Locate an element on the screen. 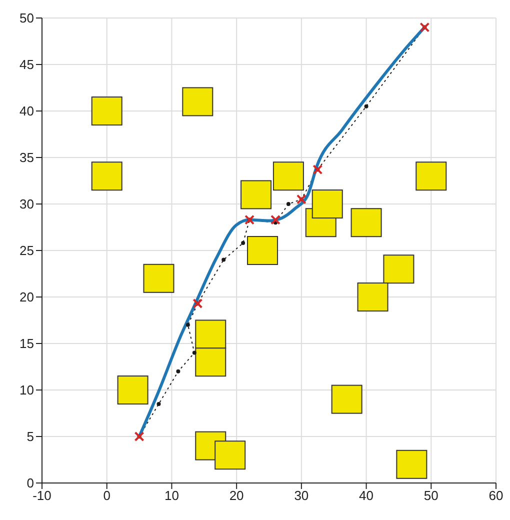  y-tick-label: 35 is located at coordinates (27, 158).